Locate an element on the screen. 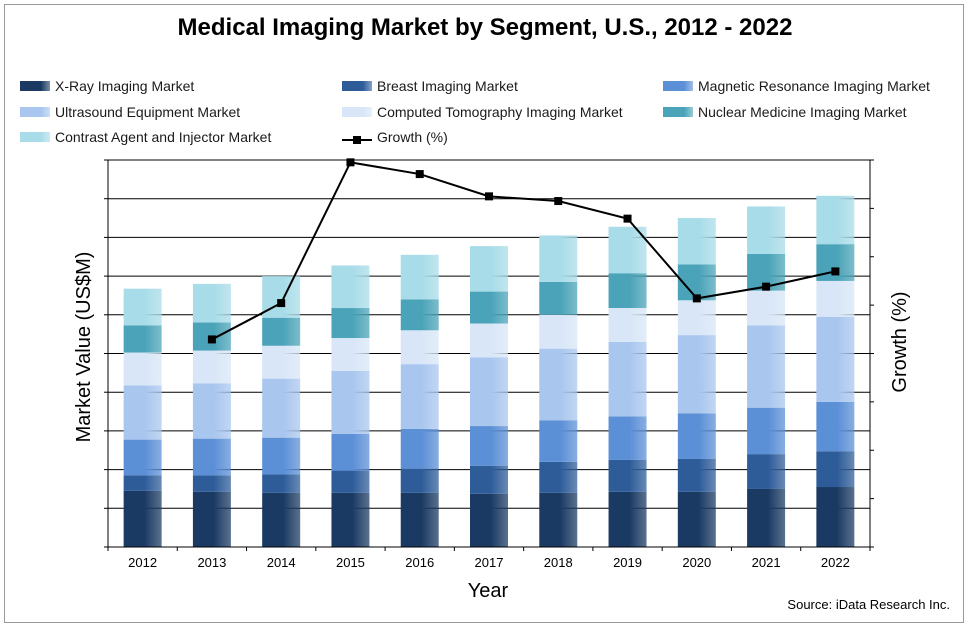  legend-label: Growth (%) is located at coordinates (412, 137).